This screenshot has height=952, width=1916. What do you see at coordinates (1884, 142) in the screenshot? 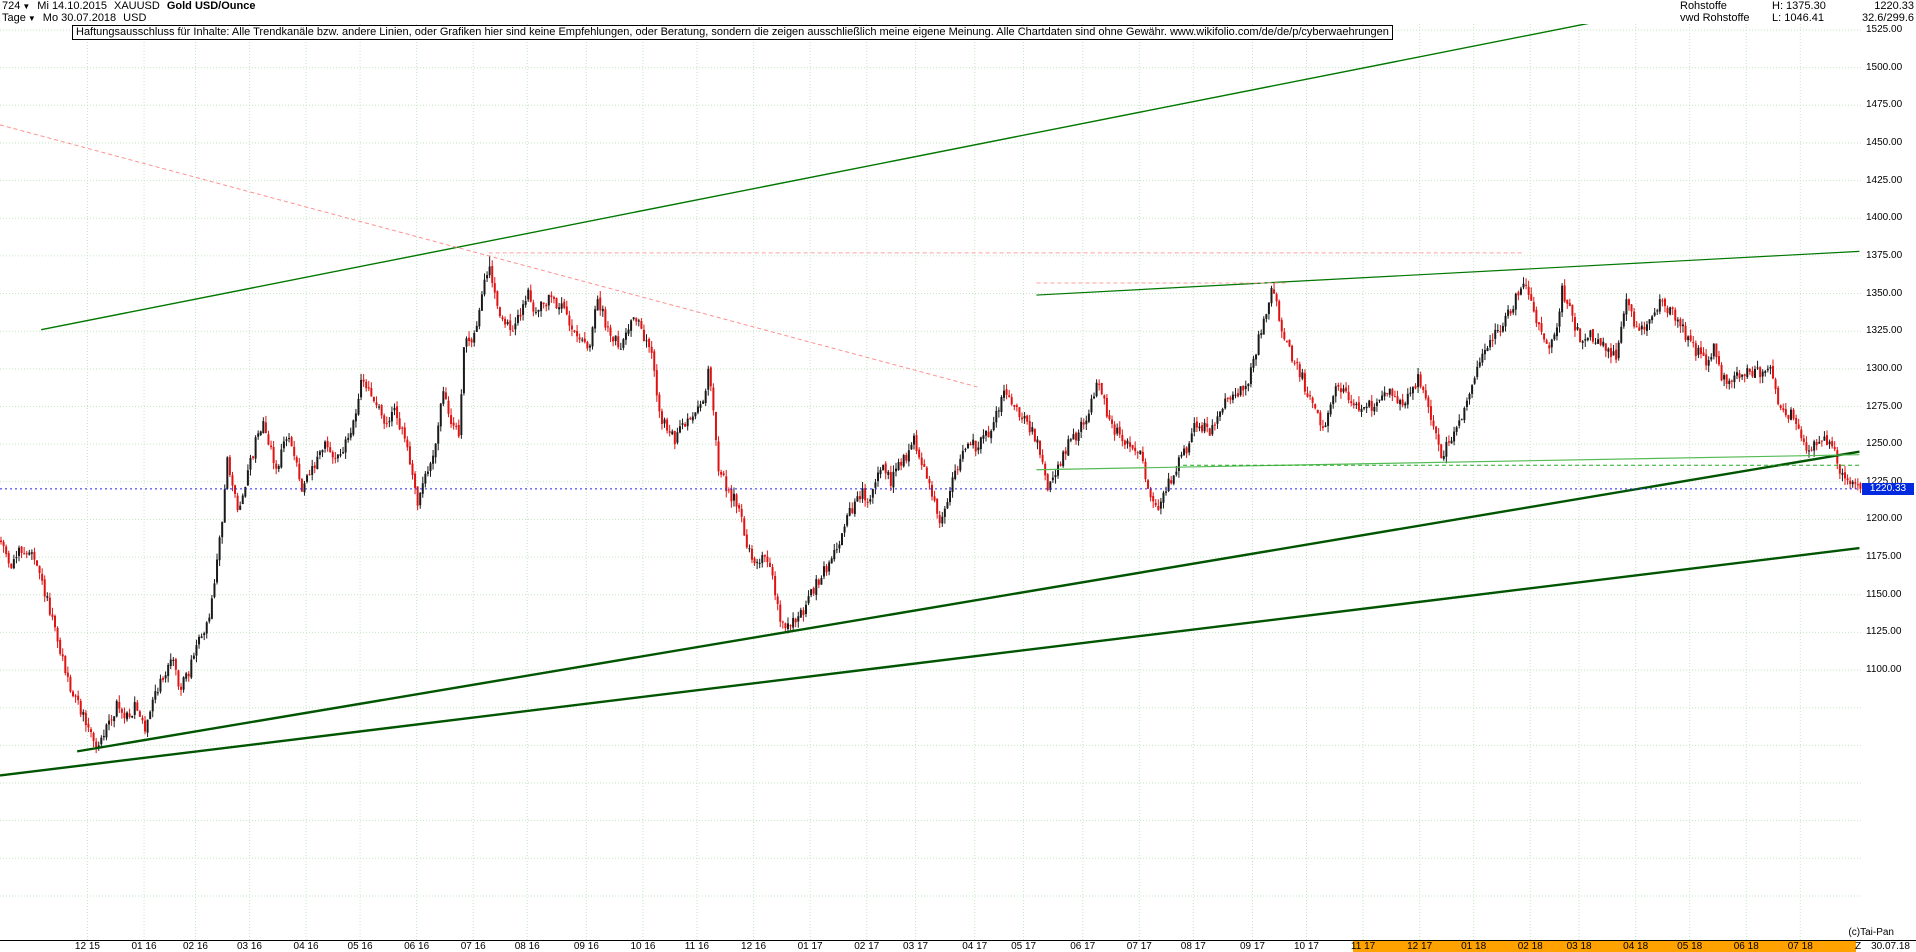
I see `price-axis-label: 1450.00` at bounding box center [1884, 142].